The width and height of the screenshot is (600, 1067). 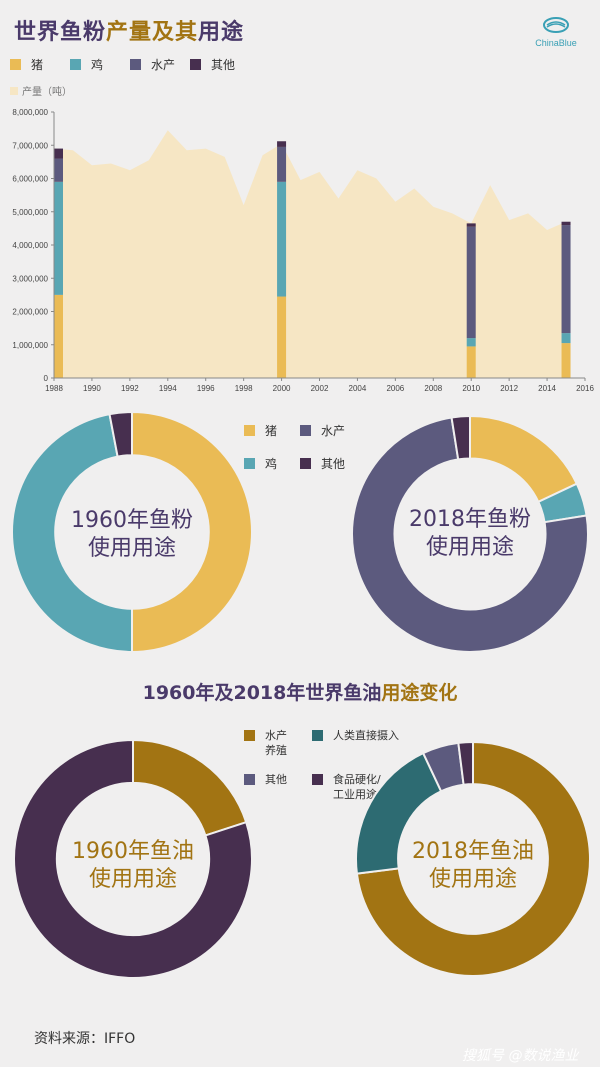 I want to click on y-tick-label: 7,000,000, so click(x=30, y=145).